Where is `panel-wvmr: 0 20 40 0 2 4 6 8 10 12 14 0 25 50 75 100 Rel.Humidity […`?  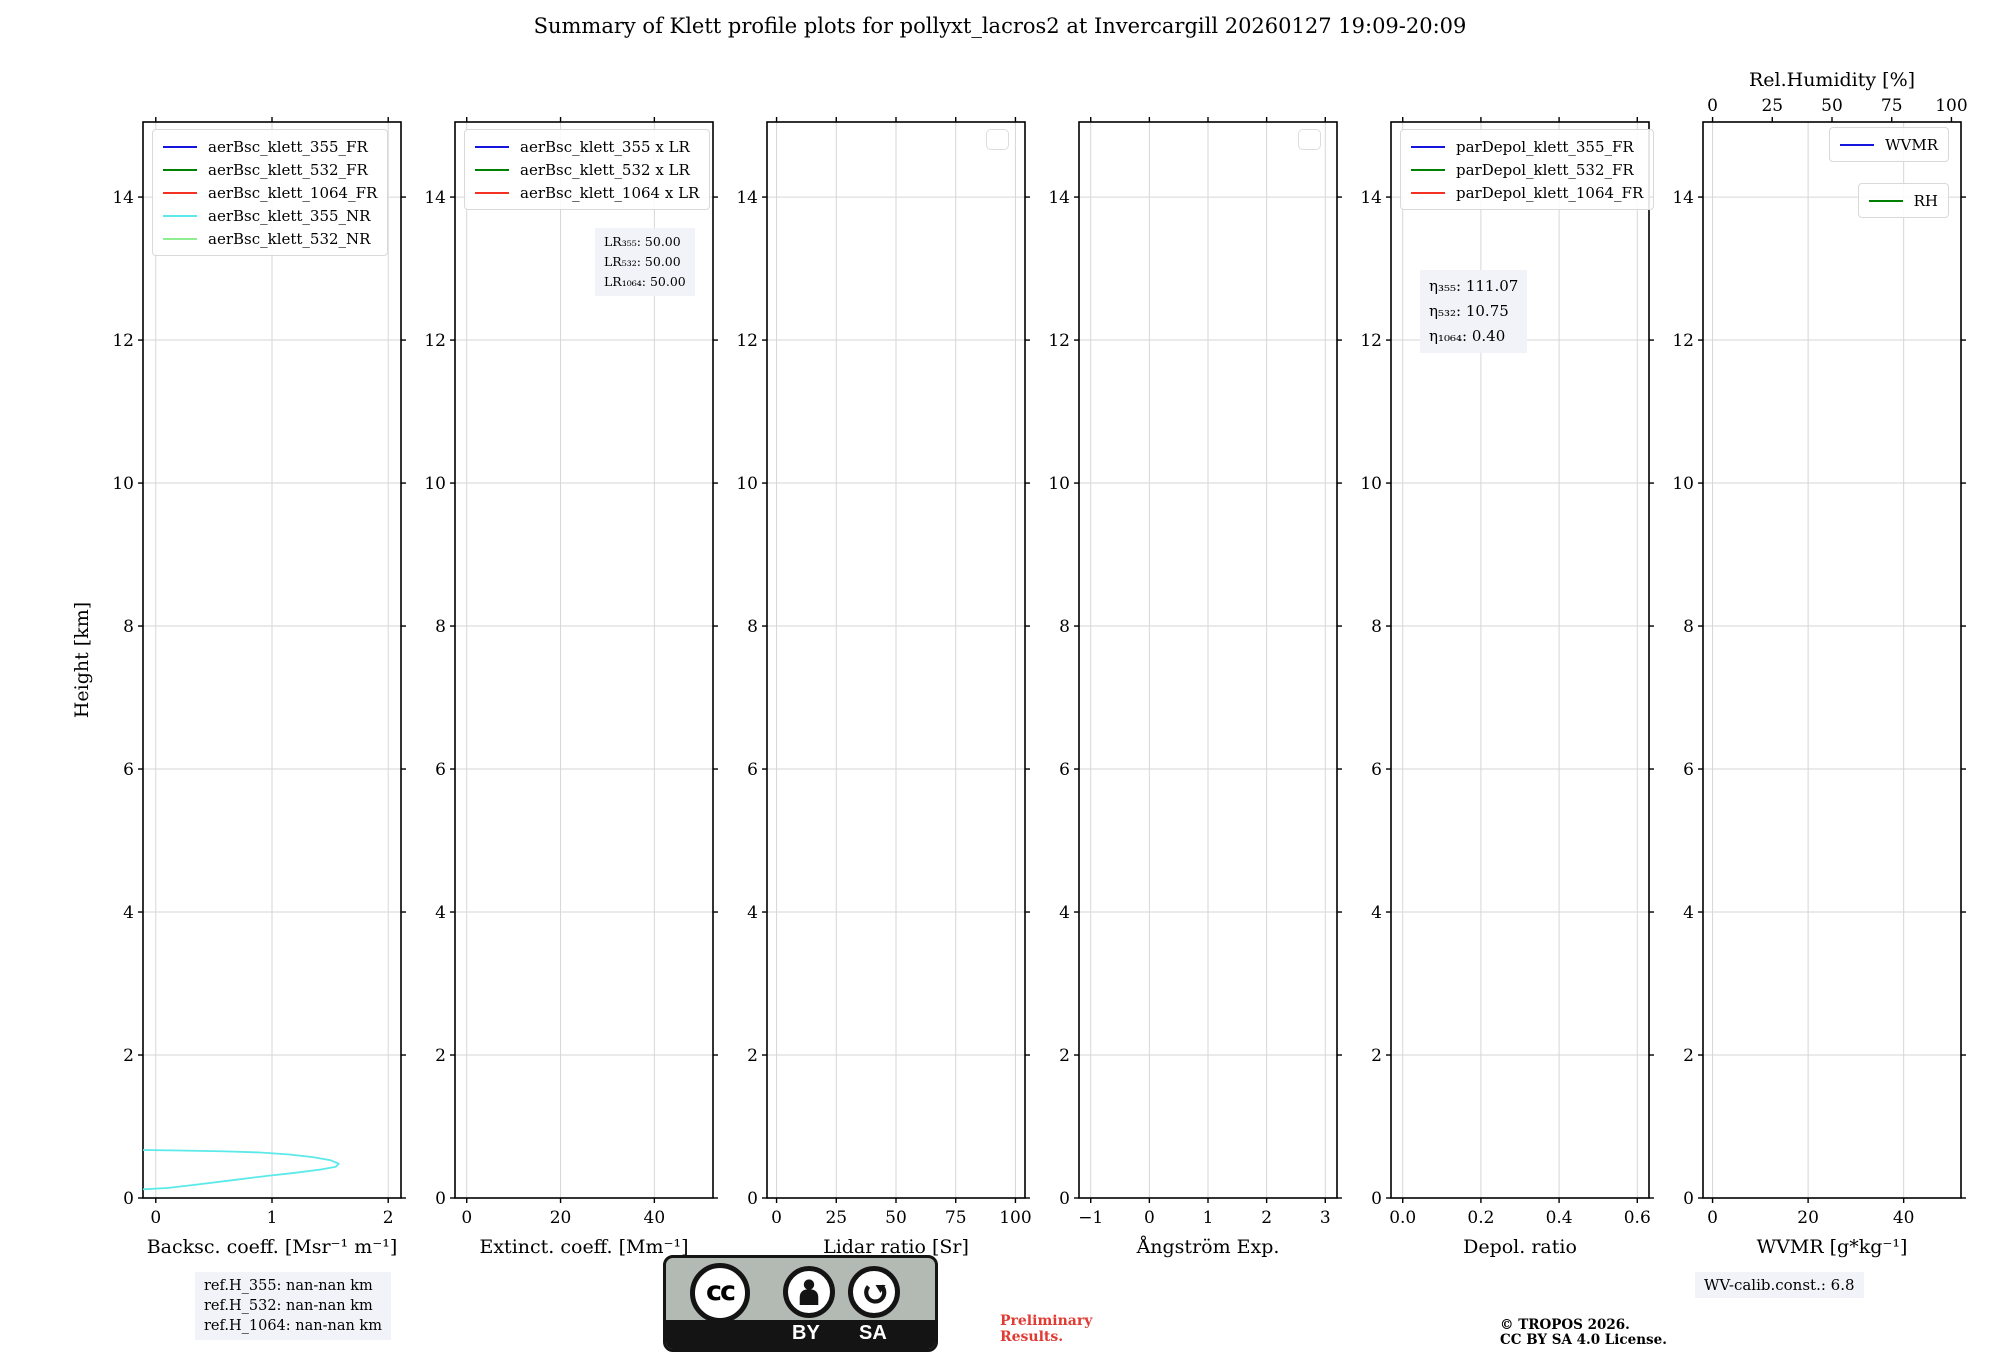 panel-wvmr: 0 20 40 0 2 4 6 8 10 12 14 0 25 50 75 100 Rel.Humidity [… is located at coordinates (1819, 663).